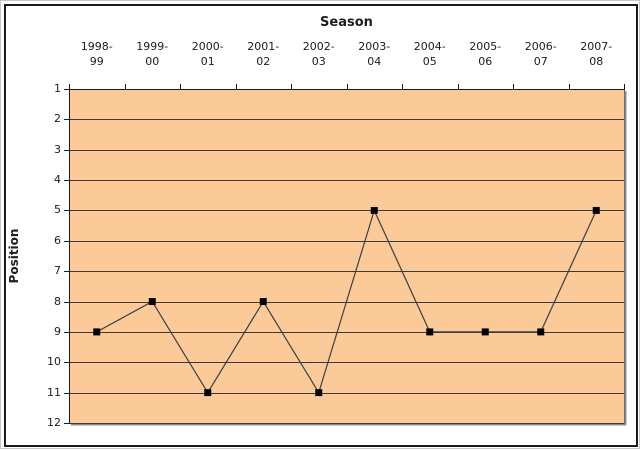 This screenshot has width=640, height=450. I want to click on x-axis-label: 2002- 03, so click(318, 54).